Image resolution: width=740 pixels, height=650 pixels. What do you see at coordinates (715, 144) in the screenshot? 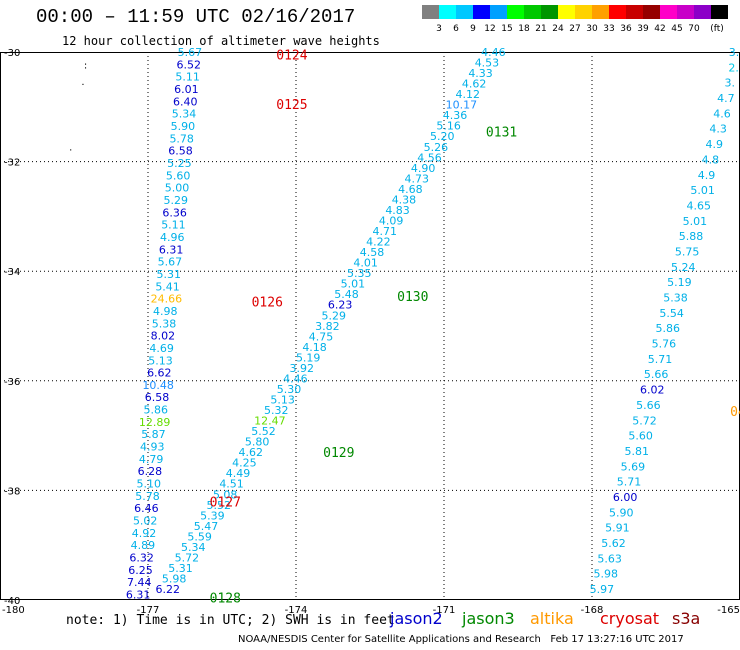
I see `wave-height-point: 4.9` at bounding box center [715, 144].